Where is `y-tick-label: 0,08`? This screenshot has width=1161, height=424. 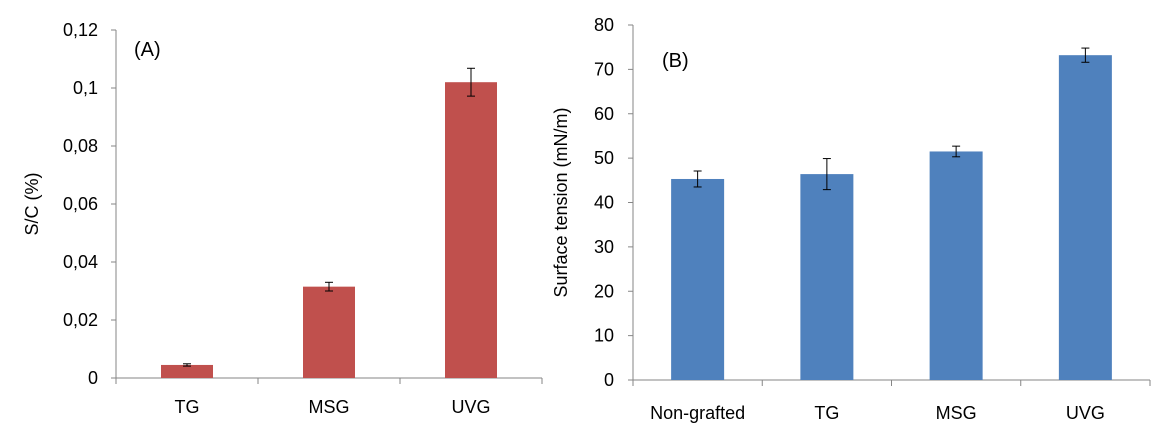 y-tick-label: 0,08 is located at coordinates (80, 146).